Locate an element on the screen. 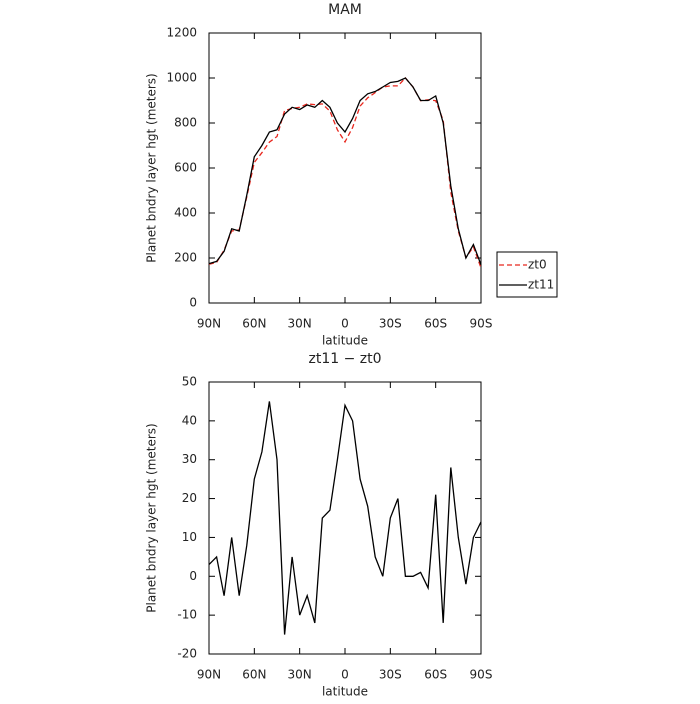 The height and width of the screenshot is (704, 700). y-tick-label: 600 is located at coordinates (185, 168).